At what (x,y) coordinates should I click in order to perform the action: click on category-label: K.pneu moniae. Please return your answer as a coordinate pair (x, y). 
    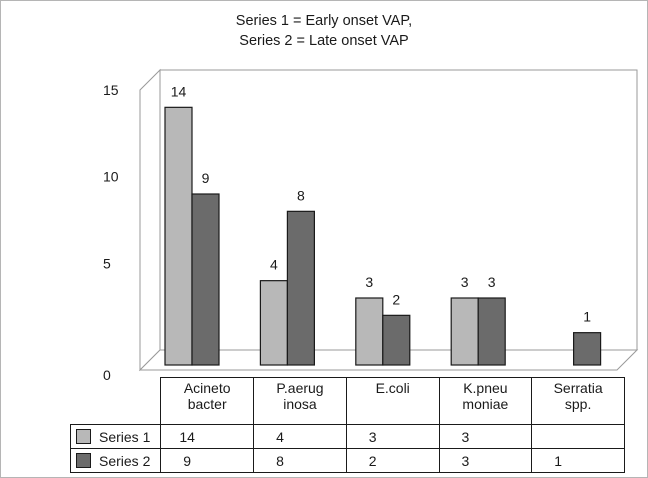
    Looking at the image, I should click on (485, 401).